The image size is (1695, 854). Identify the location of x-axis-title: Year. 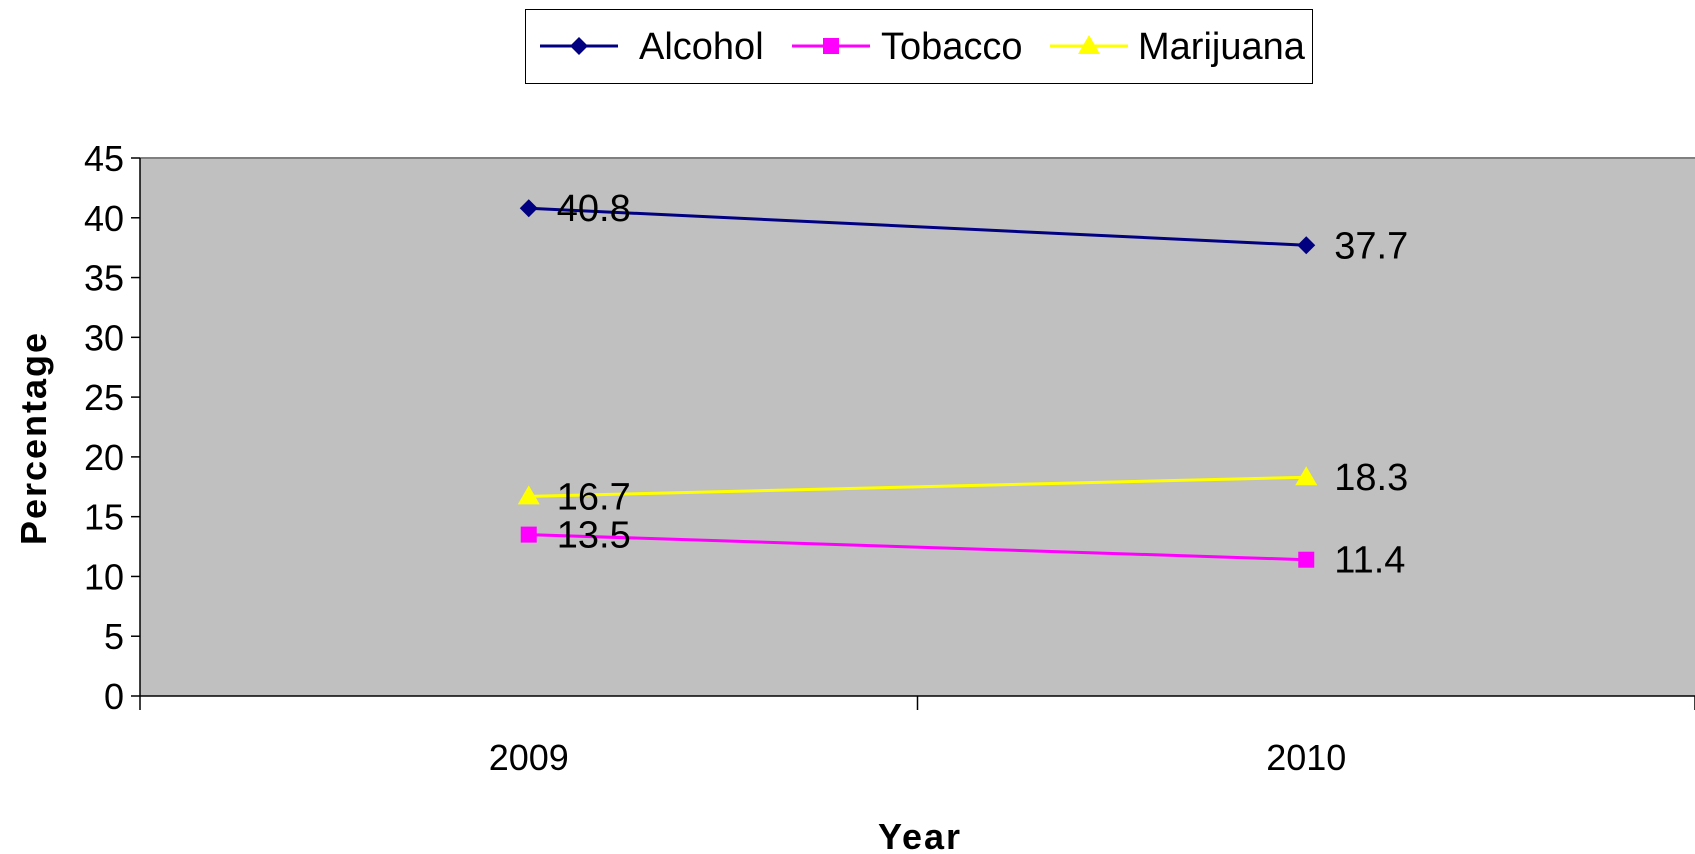
(920, 835).